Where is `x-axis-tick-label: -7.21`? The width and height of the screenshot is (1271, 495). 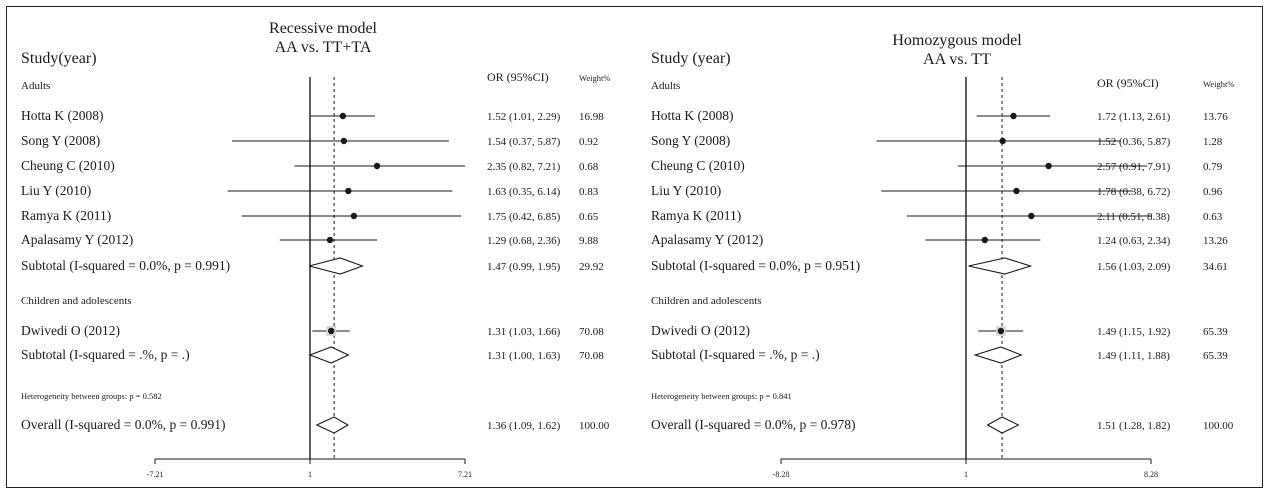
x-axis-tick-label: -7.21 is located at coordinates (155, 474).